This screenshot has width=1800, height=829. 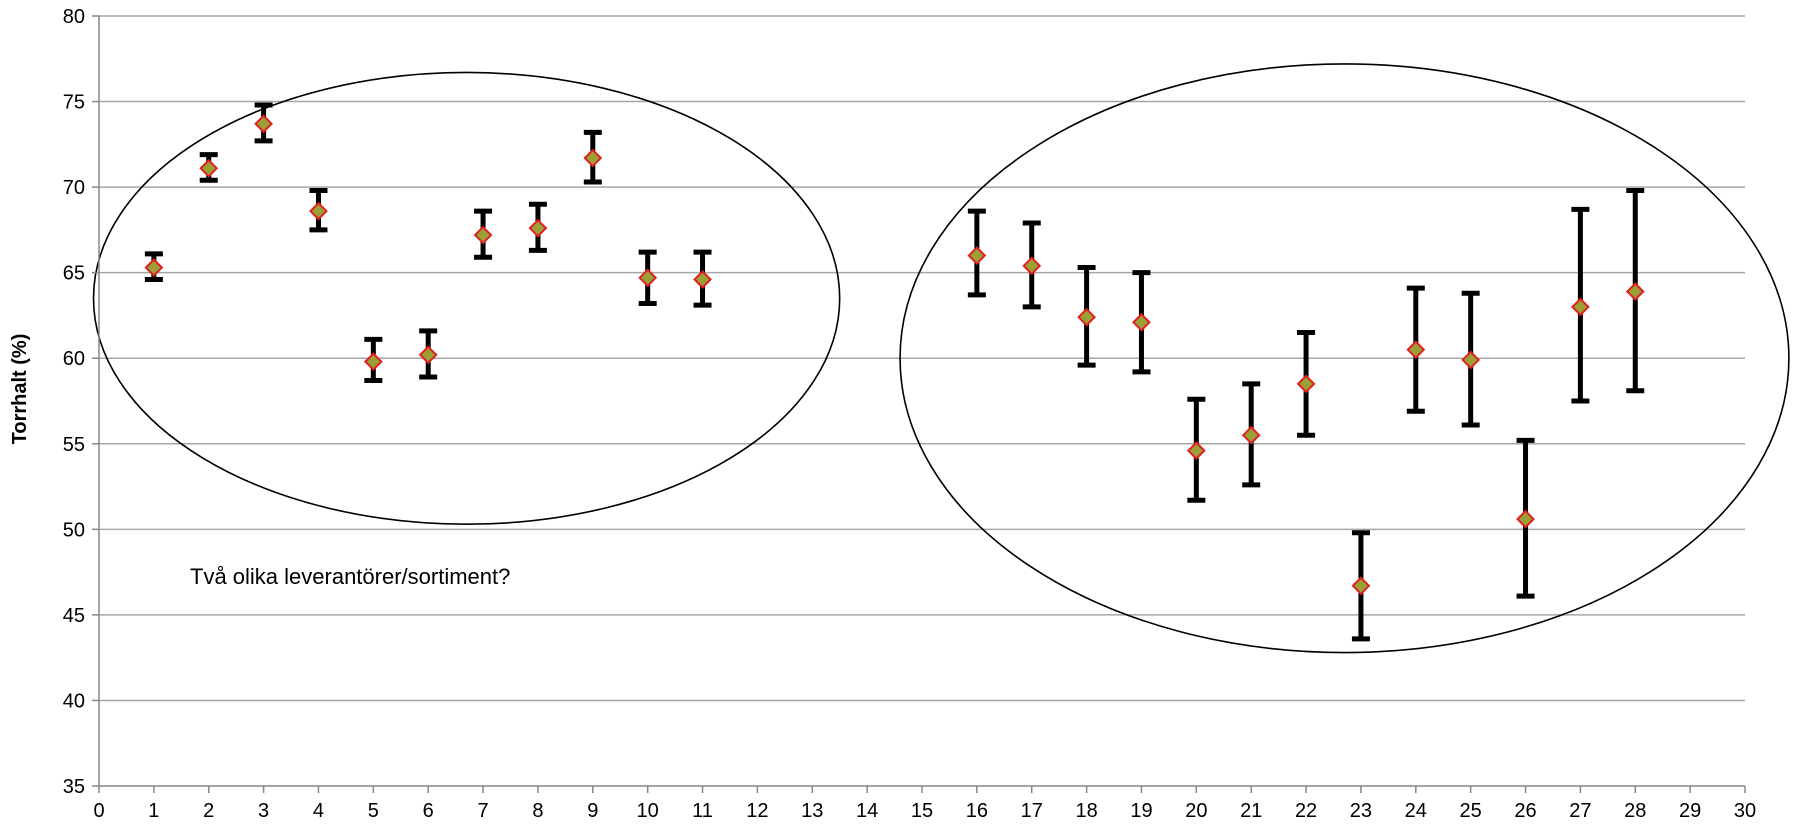 I want to click on x-tick-label: 2, so click(x=208, y=811).